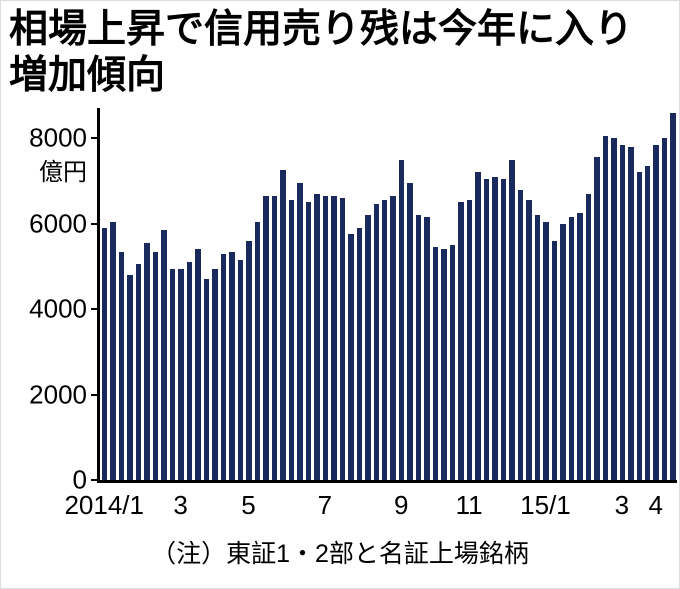 This screenshot has height=589, width=680. What do you see at coordinates (58, 223) in the screenshot?
I see `y-axis-label: 6000` at bounding box center [58, 223].